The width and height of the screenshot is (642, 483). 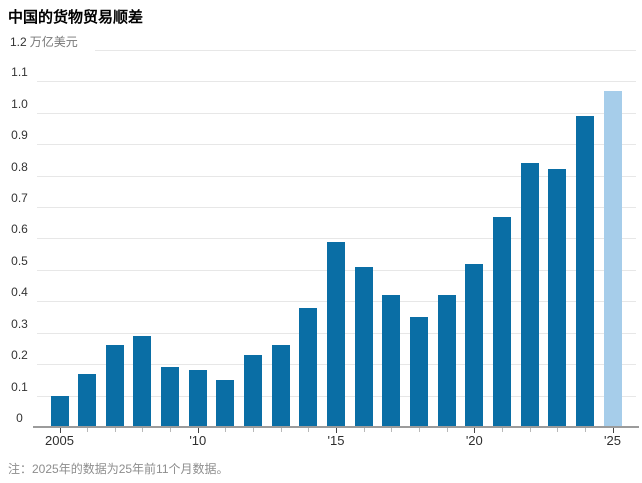 I want to click on y-axis-tick-label: 1.0, so click(x=19, y=104).